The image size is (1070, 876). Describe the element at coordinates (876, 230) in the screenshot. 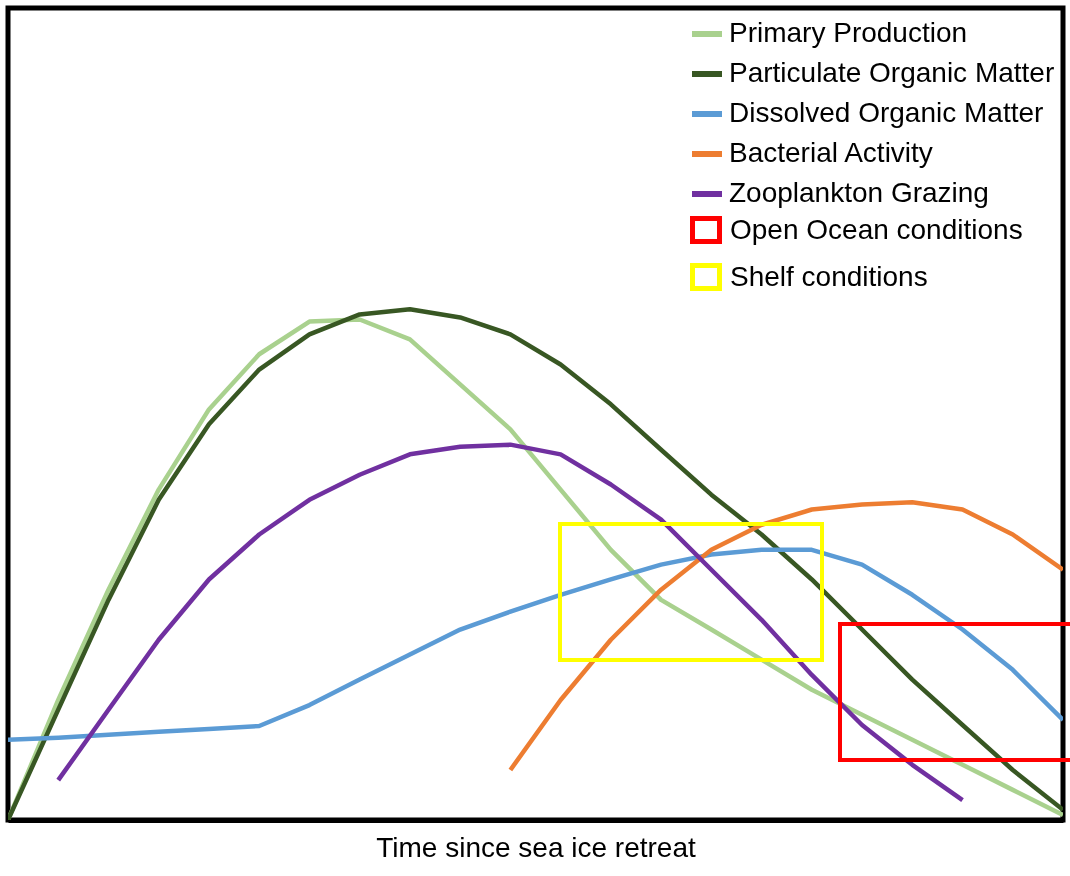

I see `text: Open Ocean conditions` at that location.